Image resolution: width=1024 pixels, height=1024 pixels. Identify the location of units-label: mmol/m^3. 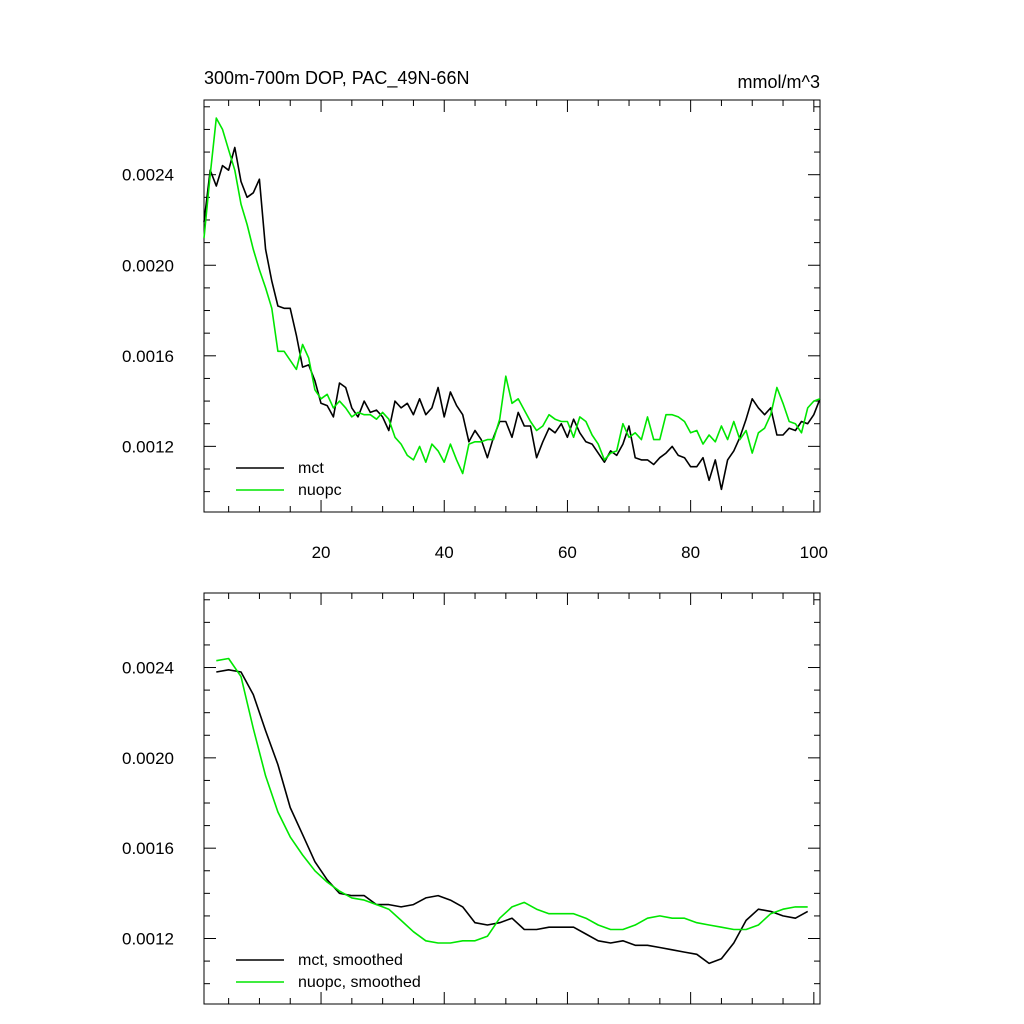
(779, 82).